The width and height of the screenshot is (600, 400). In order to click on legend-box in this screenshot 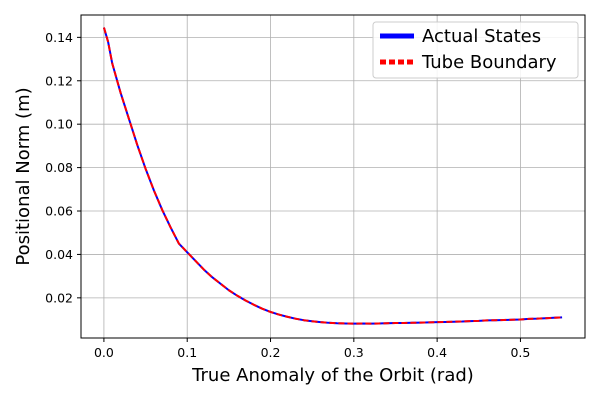, I will do `click(475, 50)`.